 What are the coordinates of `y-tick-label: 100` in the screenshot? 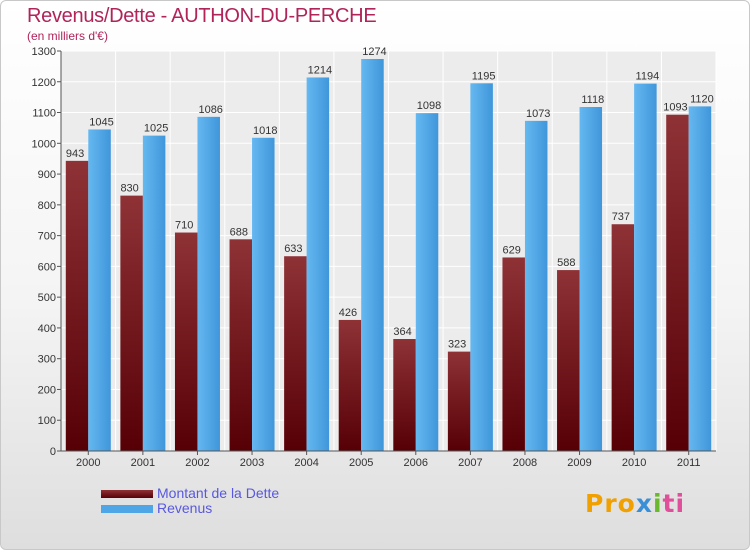 It's located at (47, 421).